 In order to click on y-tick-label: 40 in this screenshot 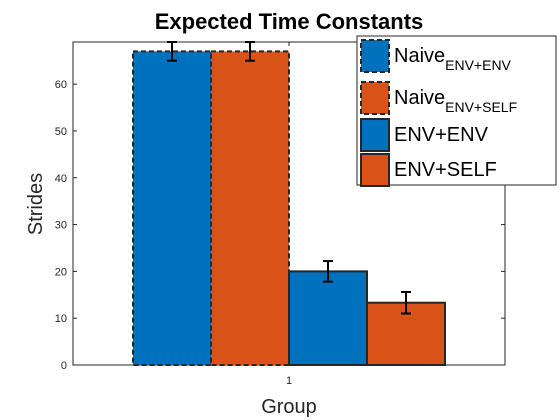, I will do `click(61, 179)`.